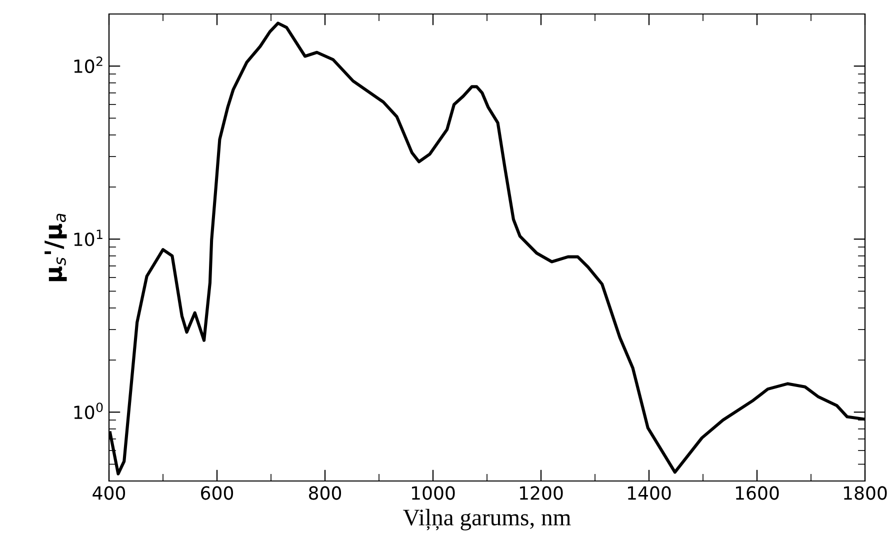  Describe the element at coordinates (88, 411) in the screenshot. I see `y-tick-label: 10$^{0}$` at that location.